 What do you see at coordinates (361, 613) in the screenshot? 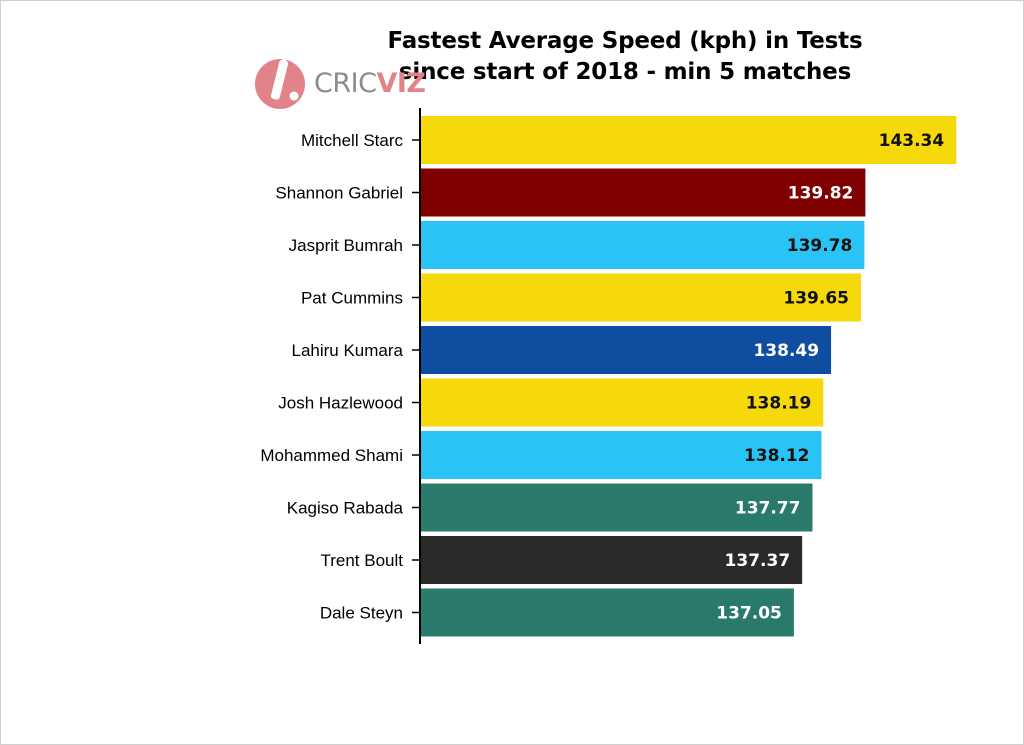
I see `y-tick-label: Dale Steyn` at bounding box center [361, 613].